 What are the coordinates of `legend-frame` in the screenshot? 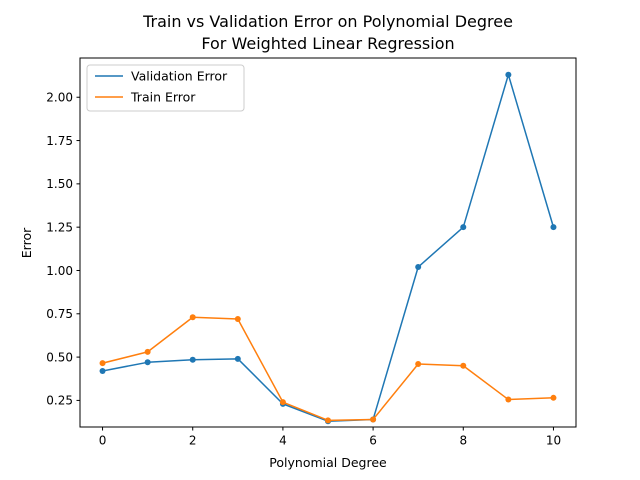 It's located at (165, 88).